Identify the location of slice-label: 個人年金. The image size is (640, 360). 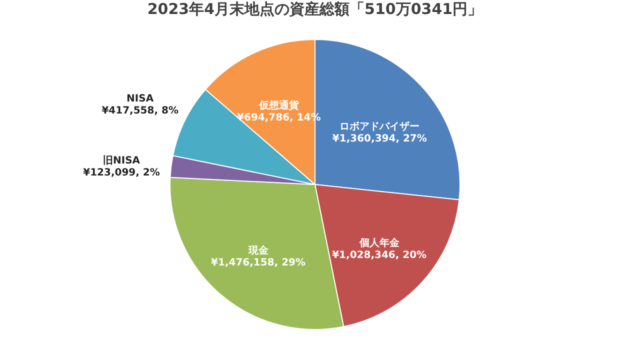
(379, 243).